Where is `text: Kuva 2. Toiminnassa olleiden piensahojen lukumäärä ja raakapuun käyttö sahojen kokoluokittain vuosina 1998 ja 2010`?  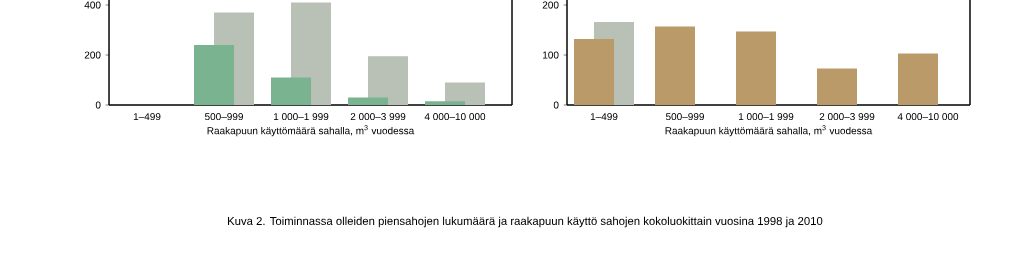 text: Kuva 2. Toiminnassa olleiden piensahojen lukumäärä ja raakapuun käyttö sahojen kokoluokittain vuosina 1998 ja 2010 is located at coordinates (525, 222).